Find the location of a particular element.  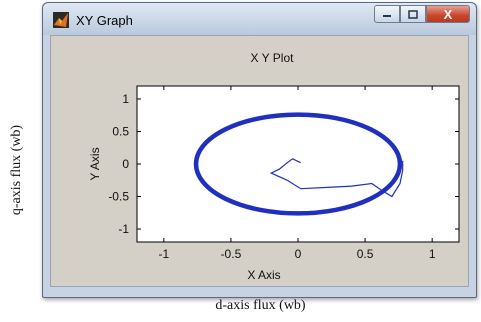

x-tick-label: -0.5 is located at coordinates (231, 254).